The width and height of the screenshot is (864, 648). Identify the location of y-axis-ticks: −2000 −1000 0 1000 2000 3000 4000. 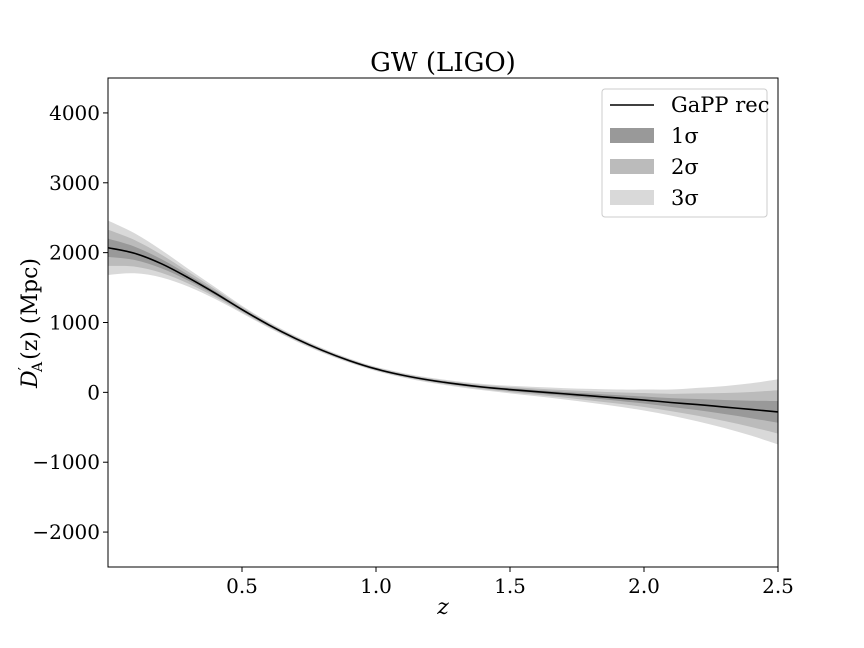
(70, 322).